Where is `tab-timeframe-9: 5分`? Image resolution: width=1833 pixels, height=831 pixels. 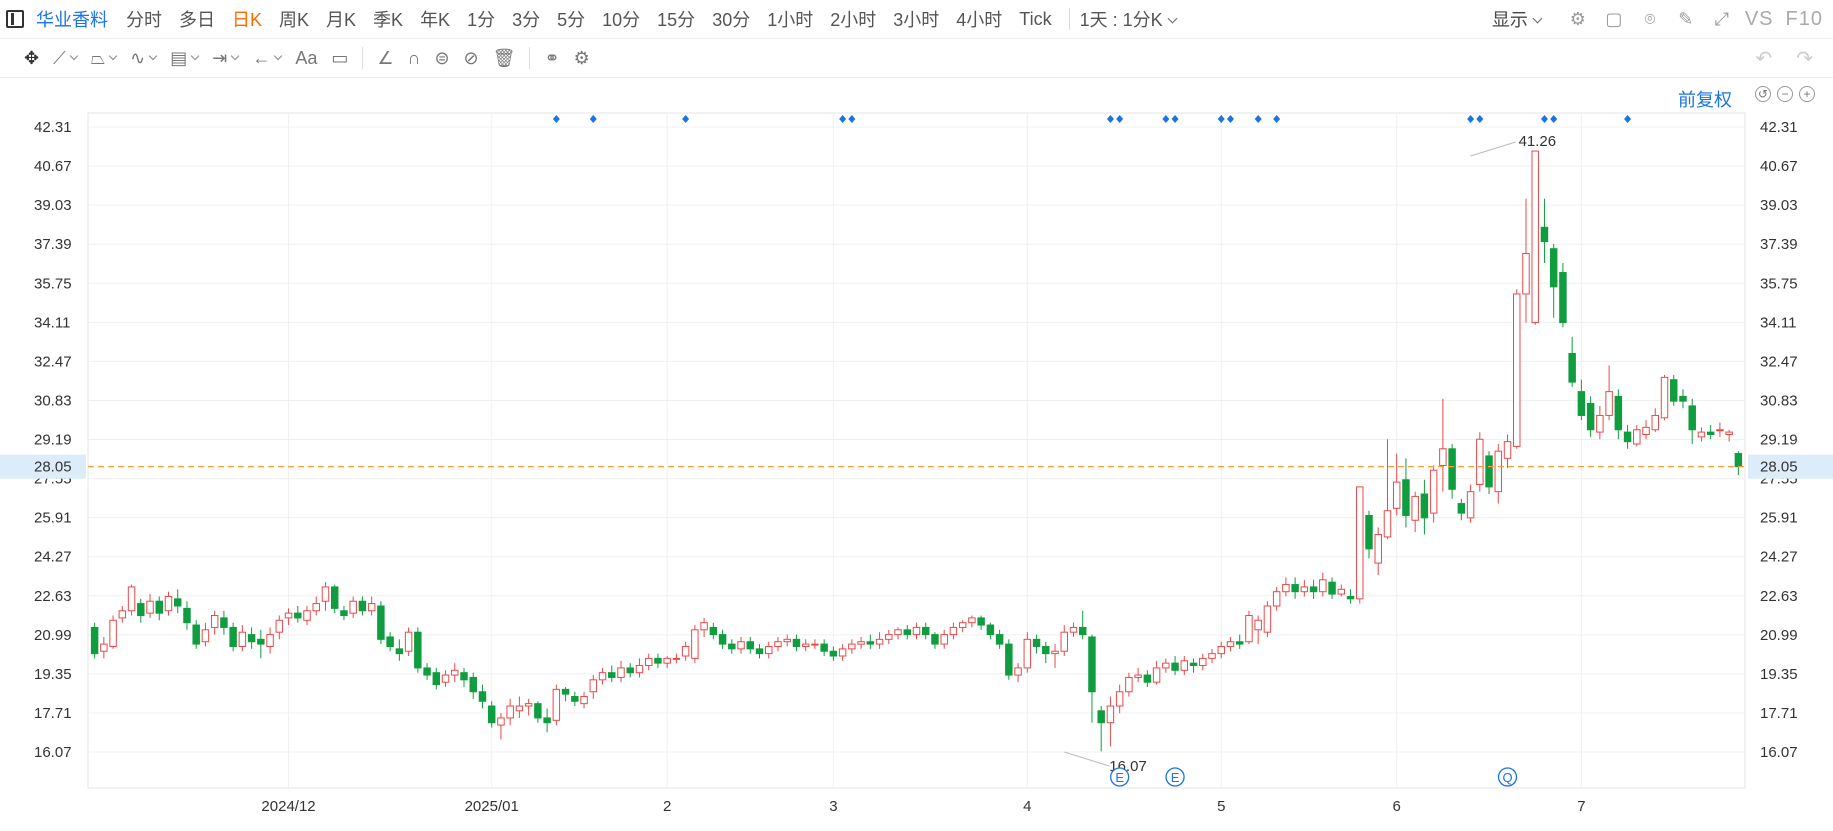 tab-timeframe-9: 5分 is located at coordinates (571, 20).